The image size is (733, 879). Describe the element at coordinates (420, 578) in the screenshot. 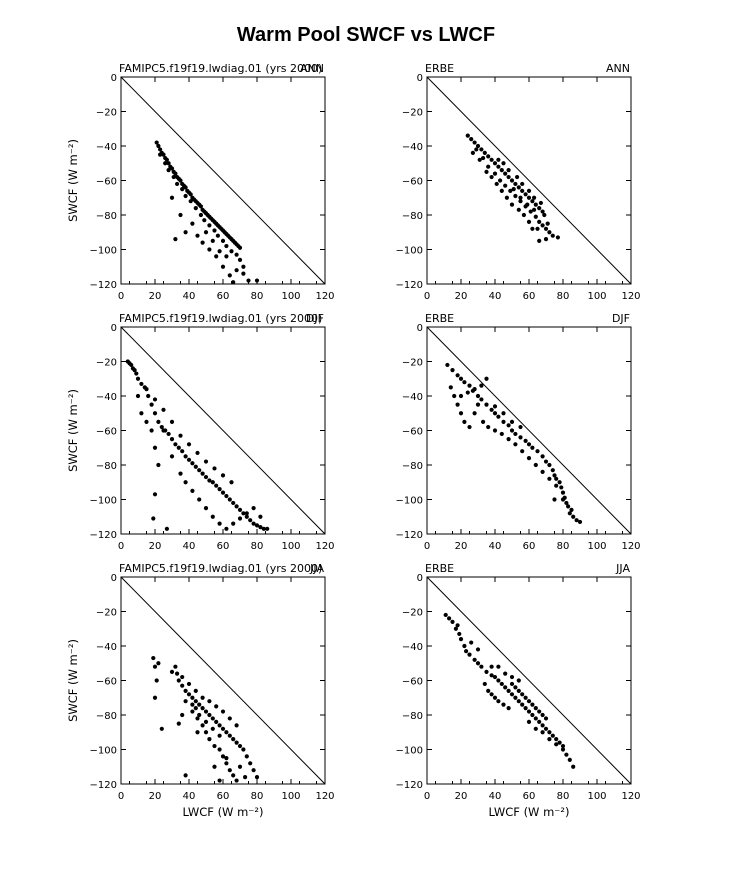

I see `y-tick-label: 0` at that location.